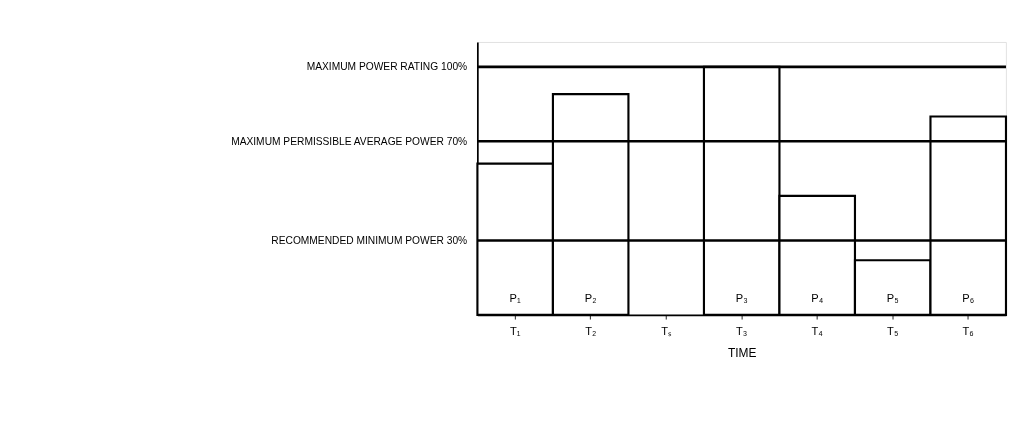 This screenshot has width=1029, height=438. I want to click on ref-line-label: MAXIMUM POWER RATING 100%, so click(387, 67).